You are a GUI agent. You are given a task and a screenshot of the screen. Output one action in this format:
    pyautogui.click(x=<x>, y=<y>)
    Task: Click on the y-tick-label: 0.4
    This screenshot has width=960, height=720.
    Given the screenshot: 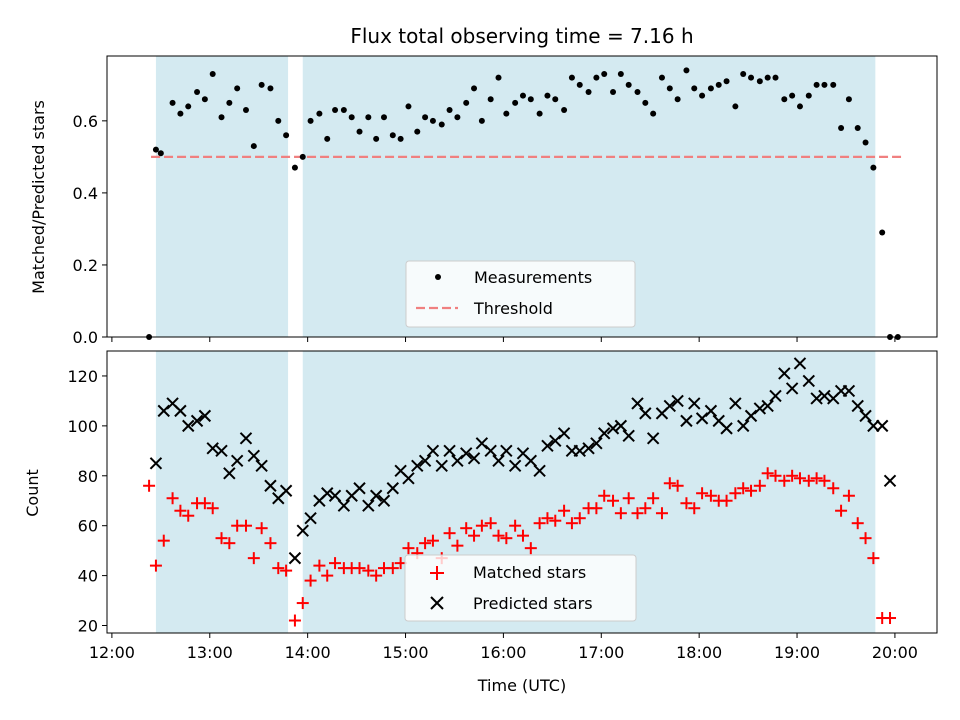 What is the action you would take?
    pyautogui.click(x=85, y=193)
    